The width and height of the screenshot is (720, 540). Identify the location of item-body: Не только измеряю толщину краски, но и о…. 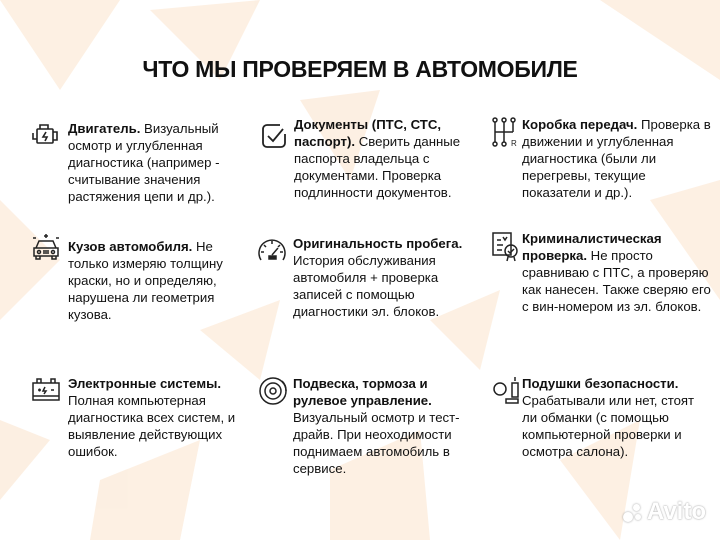
(145, 280).